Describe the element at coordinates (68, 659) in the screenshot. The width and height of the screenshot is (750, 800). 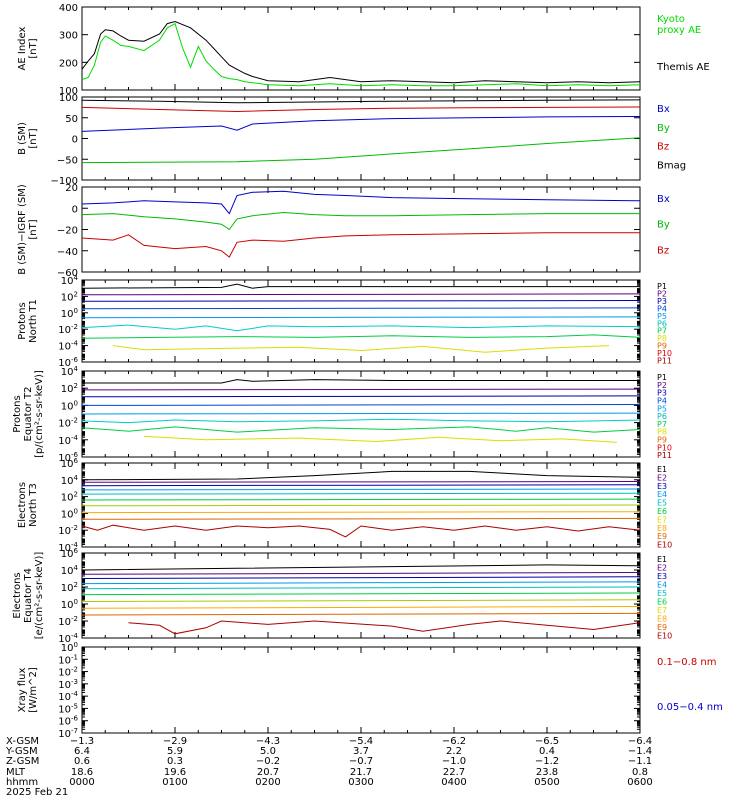
I see `y-tick-label: 10⁻¹` at that location.